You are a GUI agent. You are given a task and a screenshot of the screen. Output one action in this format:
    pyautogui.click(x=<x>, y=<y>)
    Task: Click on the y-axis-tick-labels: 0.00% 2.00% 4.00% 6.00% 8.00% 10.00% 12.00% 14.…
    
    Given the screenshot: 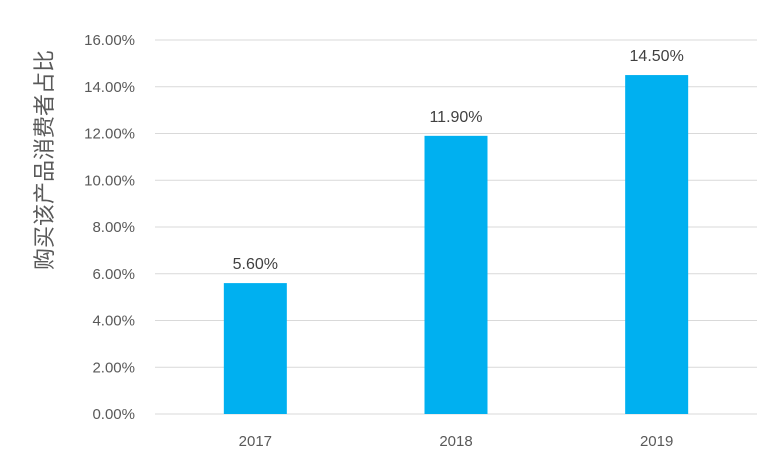 What is the action you would take?
    pyautogui.click(x=109, y=227)
    